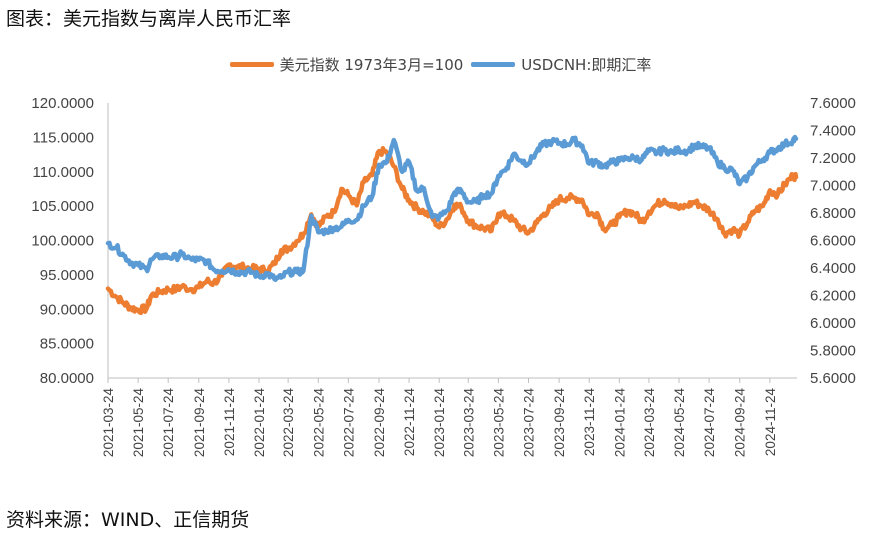 The width and height of the screenshot is (881, 535). What do you see at coordinates (62, 241) in the screenshot?
I see `y-left-tick-label: 100.0000` at bounding box center [62, 241].